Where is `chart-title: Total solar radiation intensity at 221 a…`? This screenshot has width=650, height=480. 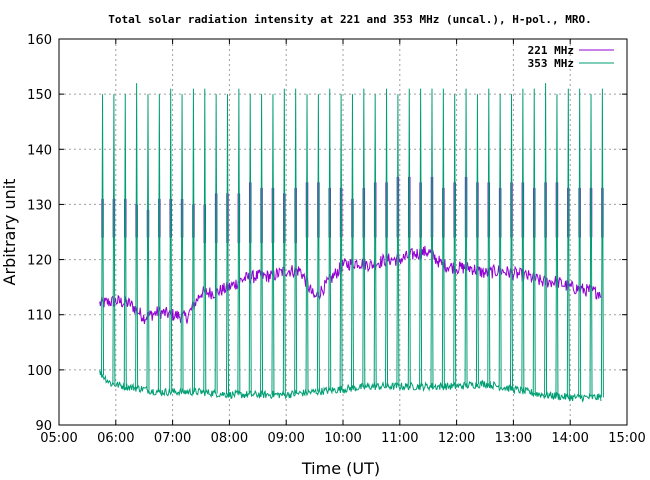 chart-title: Total solar radiation intensity at 221 a… is located at coordinates (349, 19).